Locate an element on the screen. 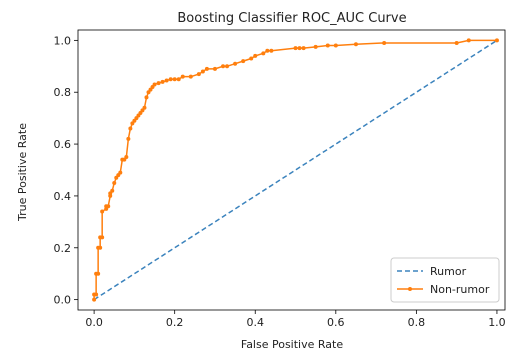 The height and width of the screenshot is (353, 507). y-tick-label: 0.2 is located at coordinates (63, 248).